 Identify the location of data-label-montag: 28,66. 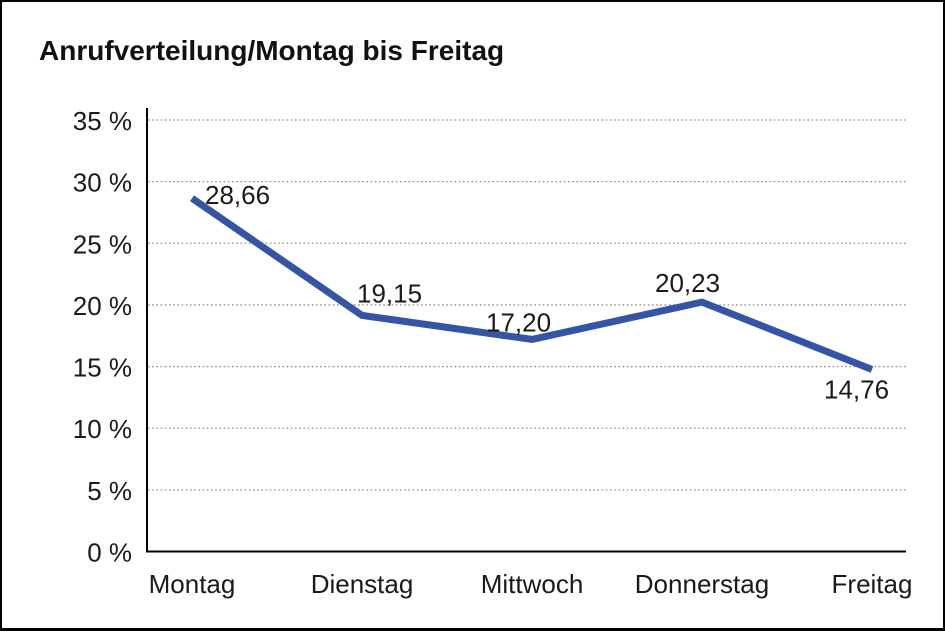
(237, 195).